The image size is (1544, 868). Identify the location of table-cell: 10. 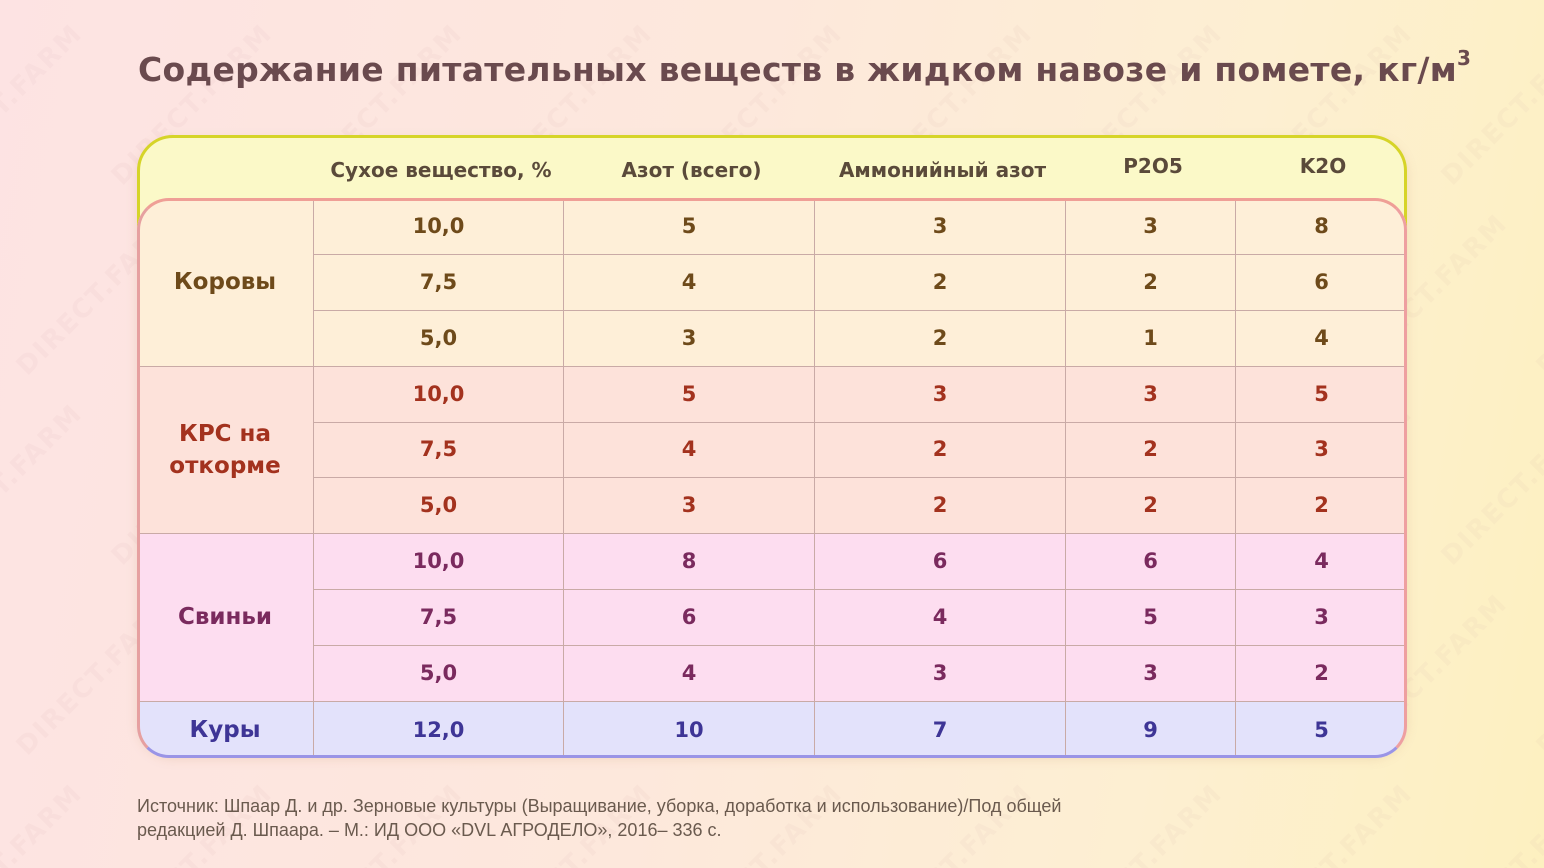
(688, 729).